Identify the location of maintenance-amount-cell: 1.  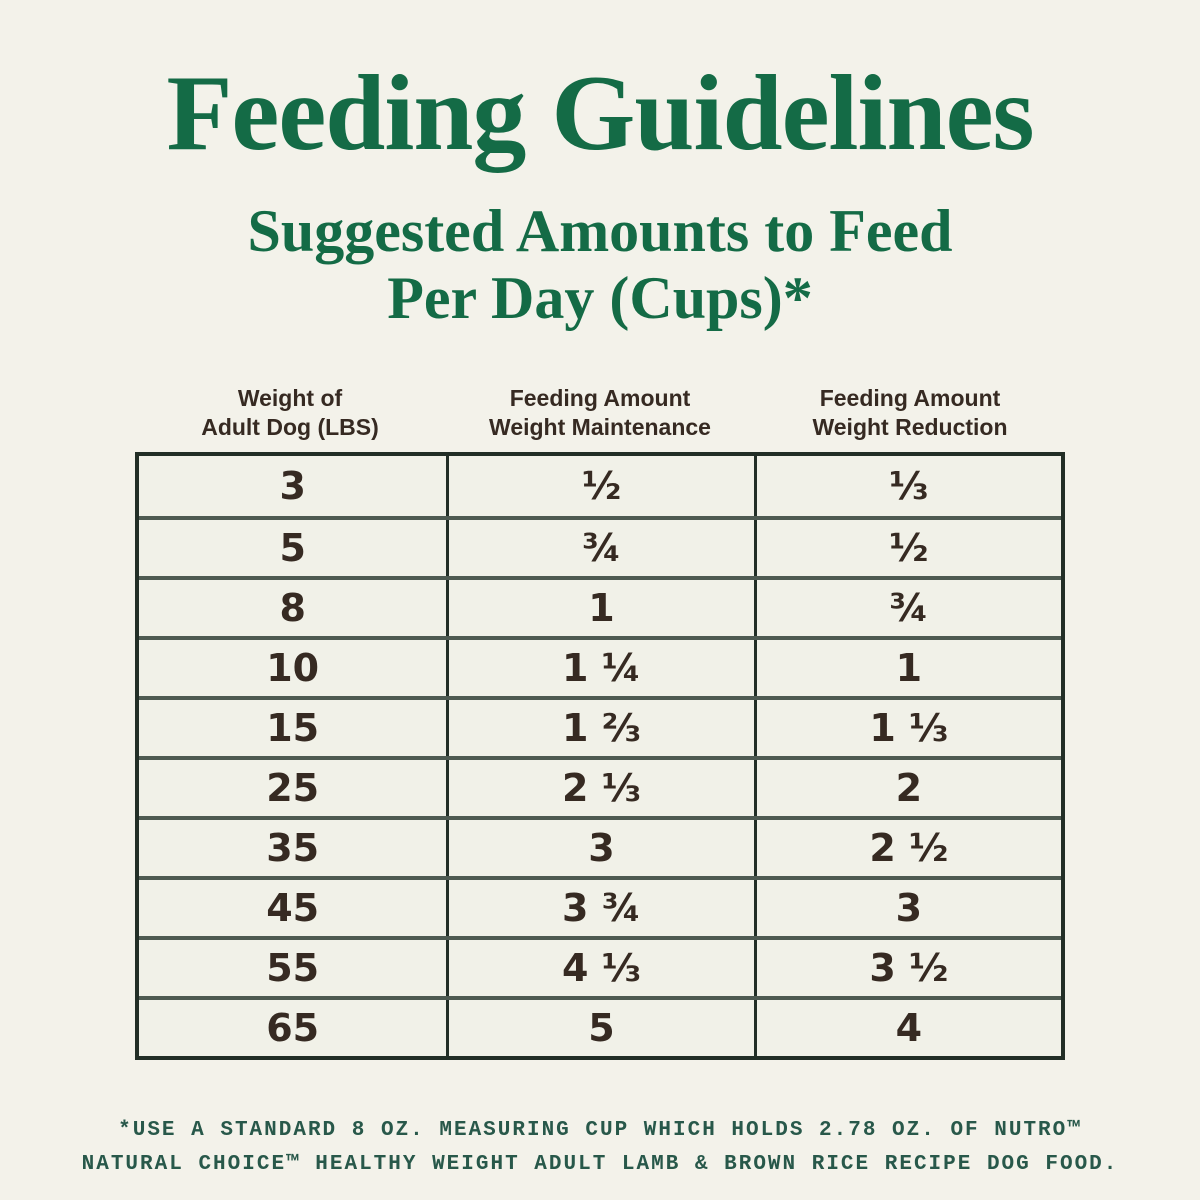
(599, 608).